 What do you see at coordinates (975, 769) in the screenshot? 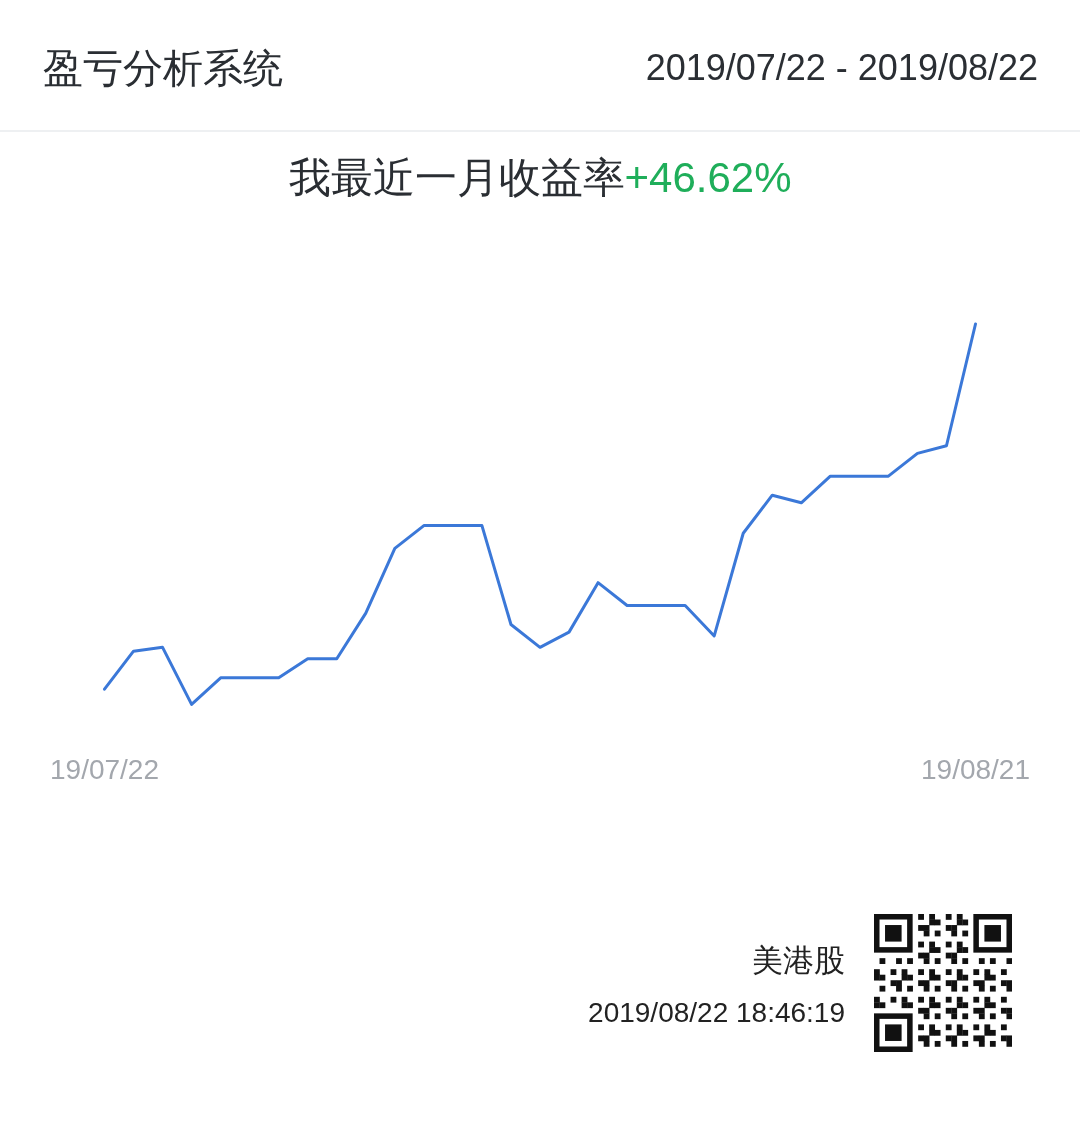
I see `x-tick-label: 19/08/21` at bounding box center [975, 769].